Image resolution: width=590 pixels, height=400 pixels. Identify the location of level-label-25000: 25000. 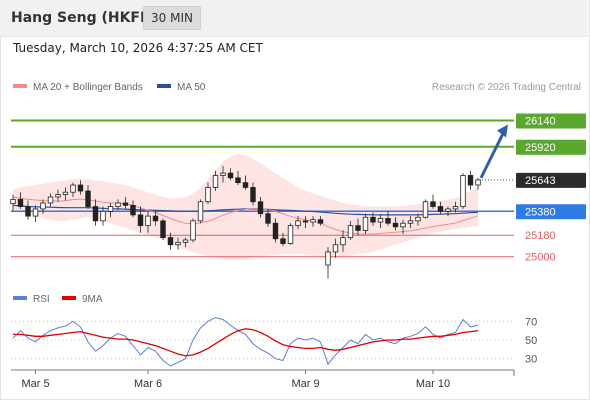
(540, 258).